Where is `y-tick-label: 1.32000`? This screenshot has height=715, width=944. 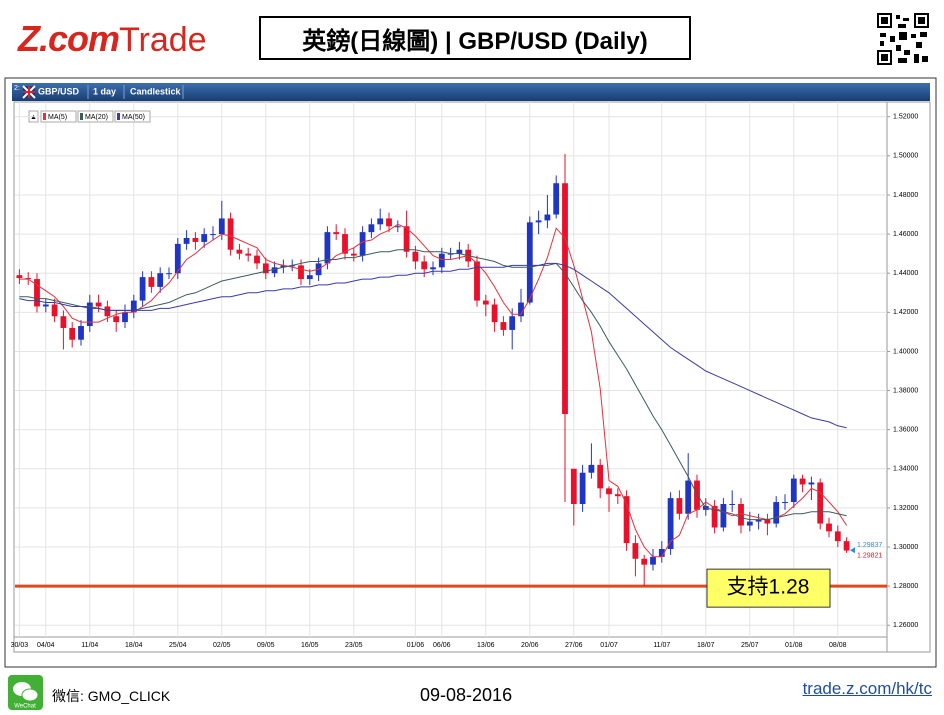
y-tick-label: 1.32000 is located at coordinates (905, 508).